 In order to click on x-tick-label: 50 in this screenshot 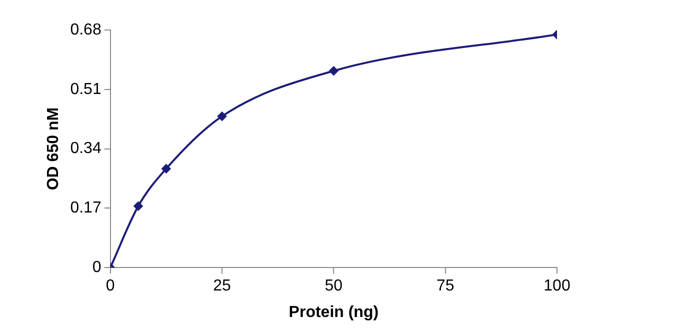, I will do `click(333, 286)`.